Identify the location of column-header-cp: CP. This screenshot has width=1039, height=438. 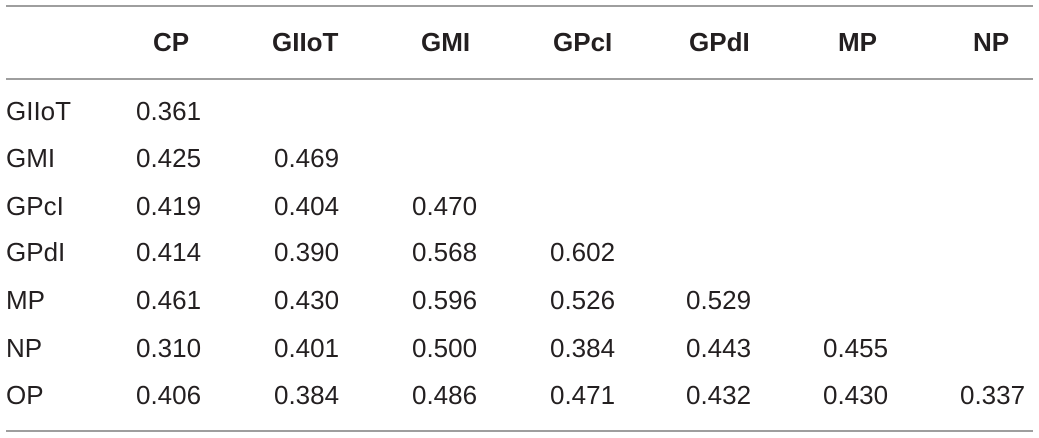
(171, 42).